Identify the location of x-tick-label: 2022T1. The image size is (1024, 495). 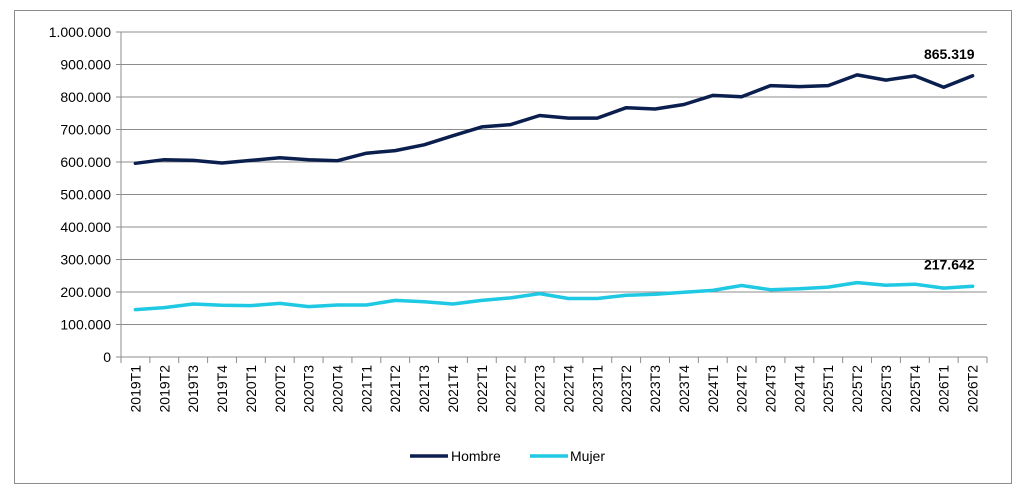
(482, 389).